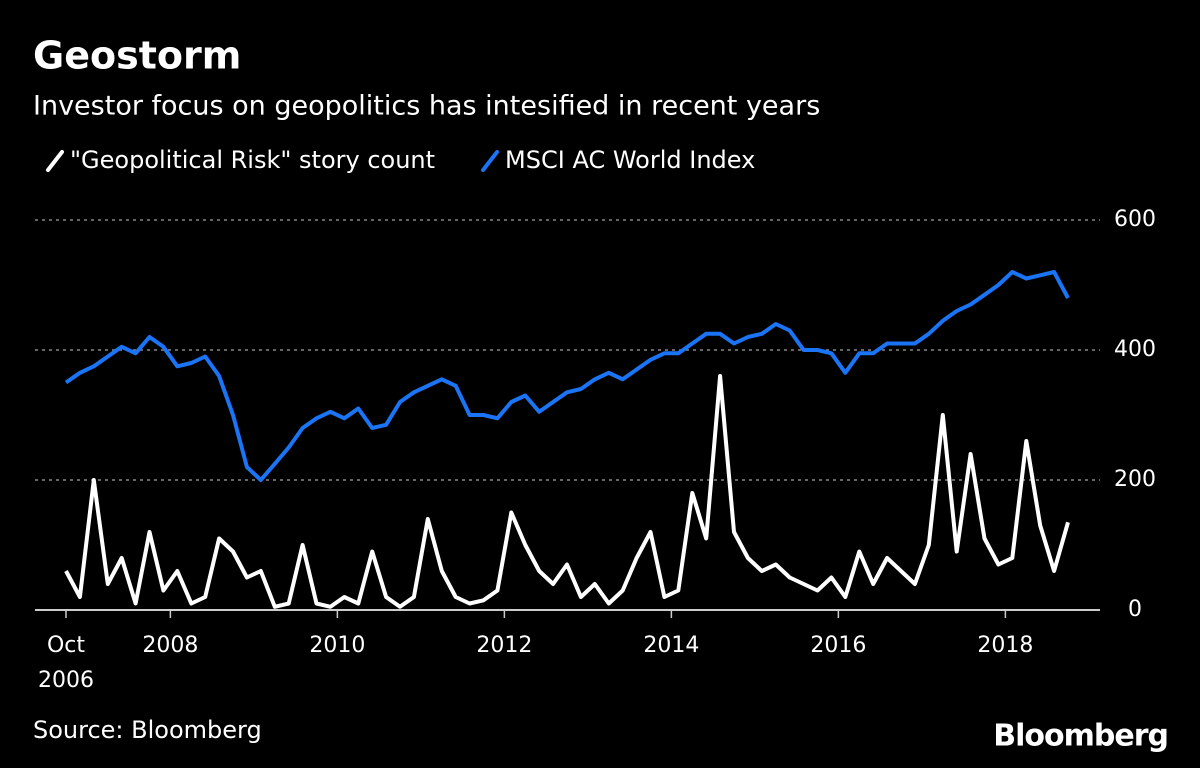 The height and width of the screenshot is (768, 1200). Describe the element at coordinates (137, 56) in the screenshot. I see `chart-title: Geostorm` at that location.